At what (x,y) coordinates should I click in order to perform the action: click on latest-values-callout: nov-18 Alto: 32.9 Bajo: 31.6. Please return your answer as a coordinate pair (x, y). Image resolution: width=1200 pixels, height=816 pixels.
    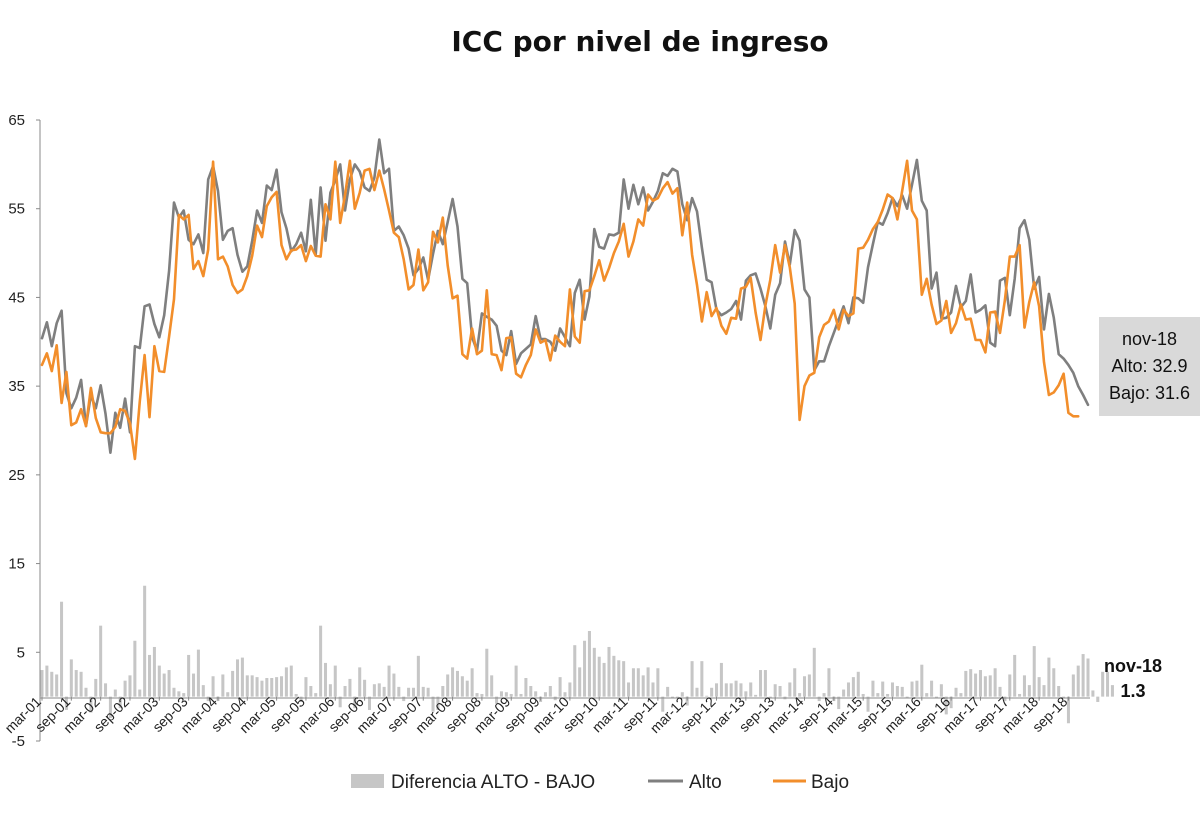
    Looking at the image, I should click on (1149, 366).